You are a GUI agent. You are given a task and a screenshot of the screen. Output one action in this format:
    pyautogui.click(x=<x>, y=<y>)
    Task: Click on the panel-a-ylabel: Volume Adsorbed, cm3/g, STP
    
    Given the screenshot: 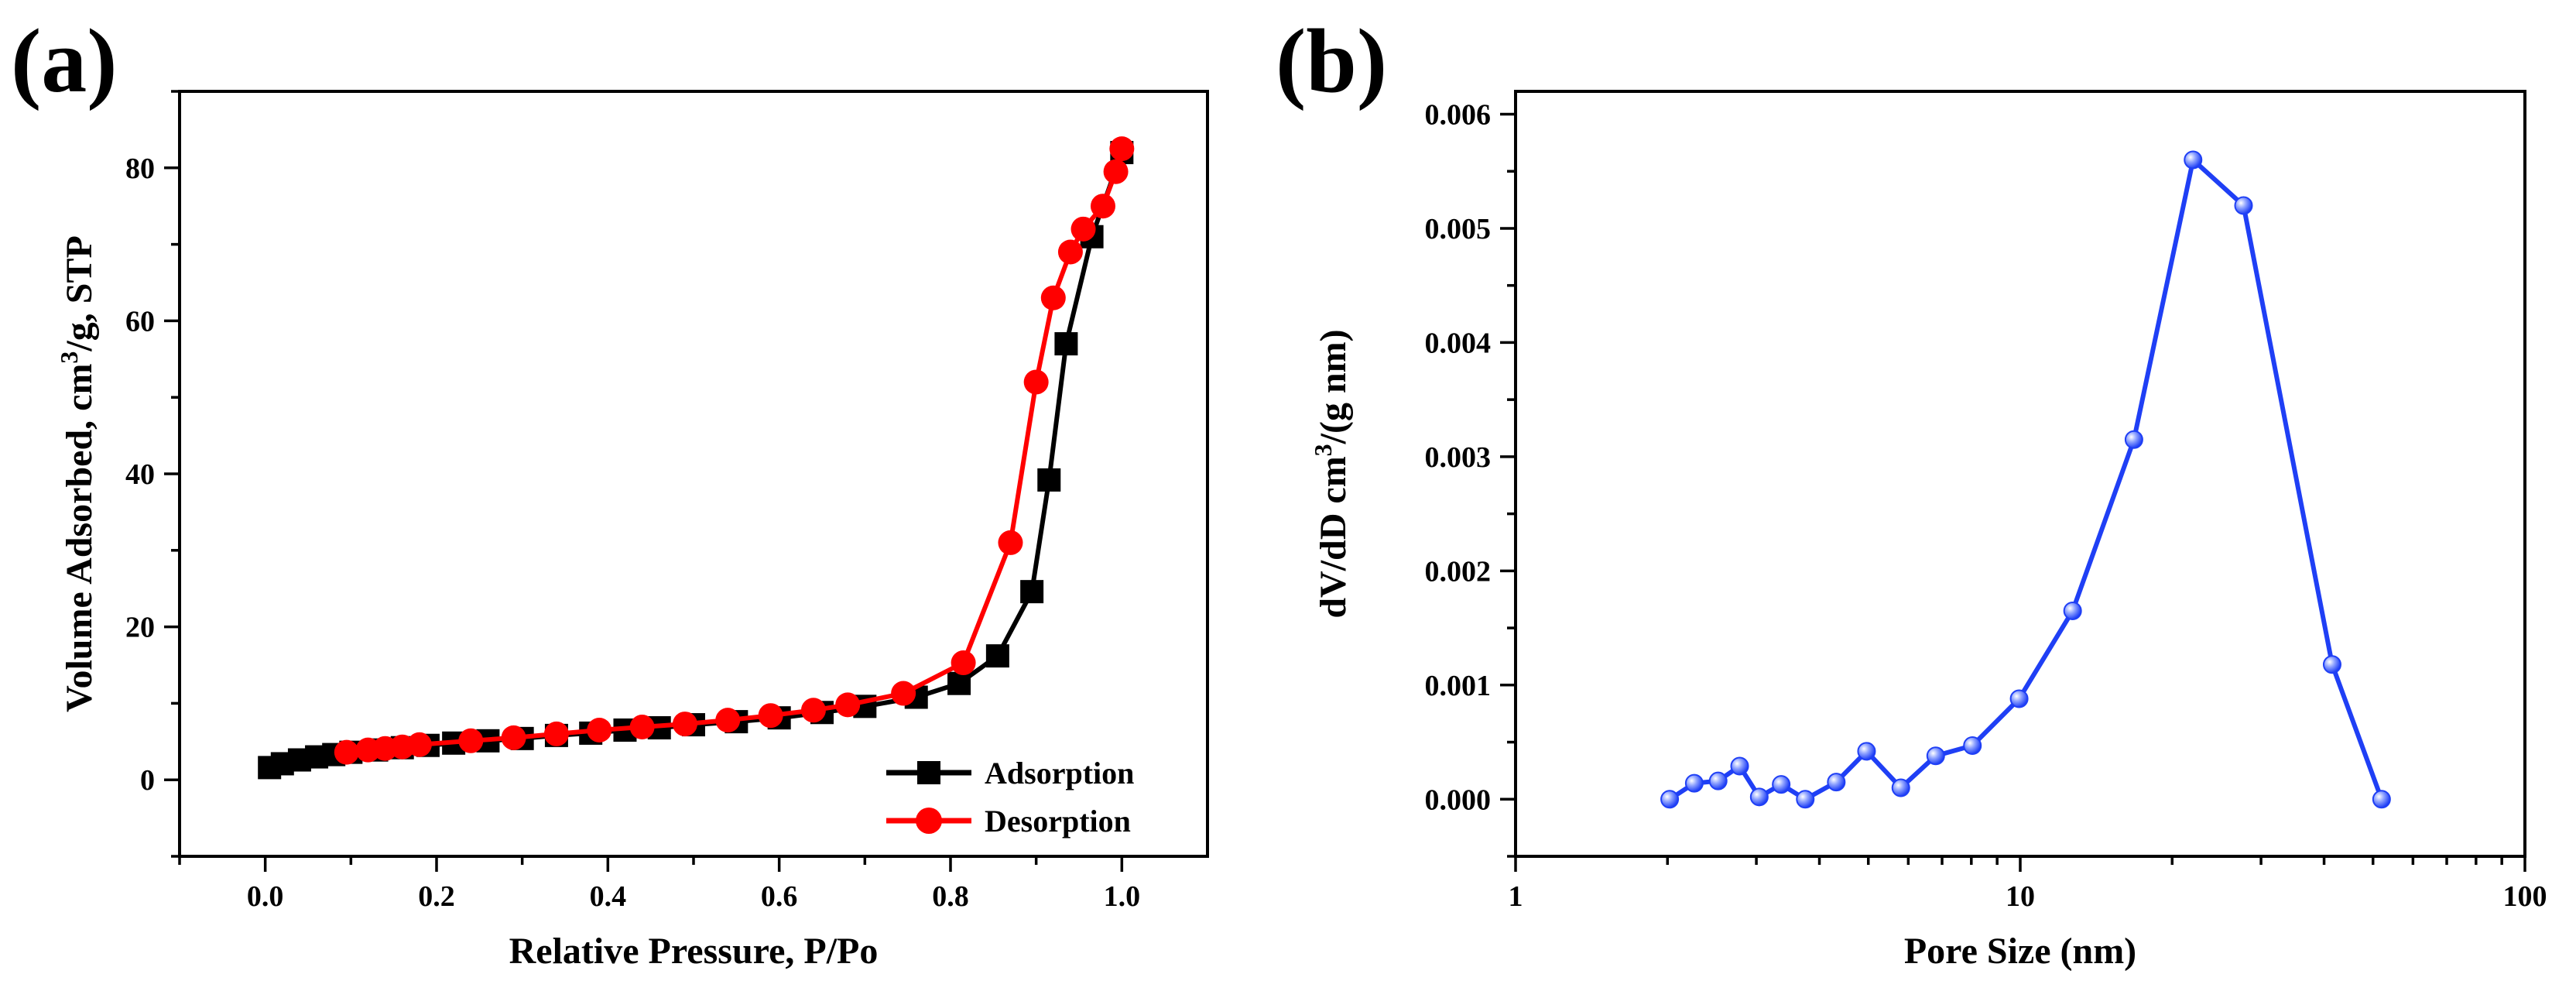 What is the action you would take?
    pyautogui.click(x=77, y=473)
    